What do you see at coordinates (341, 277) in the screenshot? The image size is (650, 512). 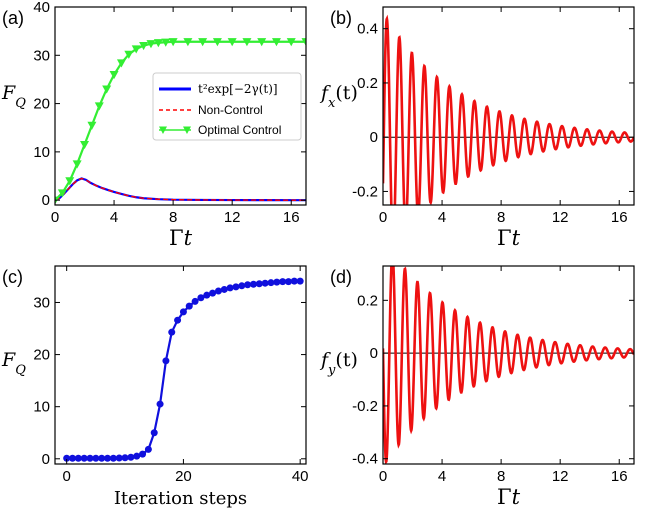 I see `panel-label: (d)` at bounding box center [341, 277].